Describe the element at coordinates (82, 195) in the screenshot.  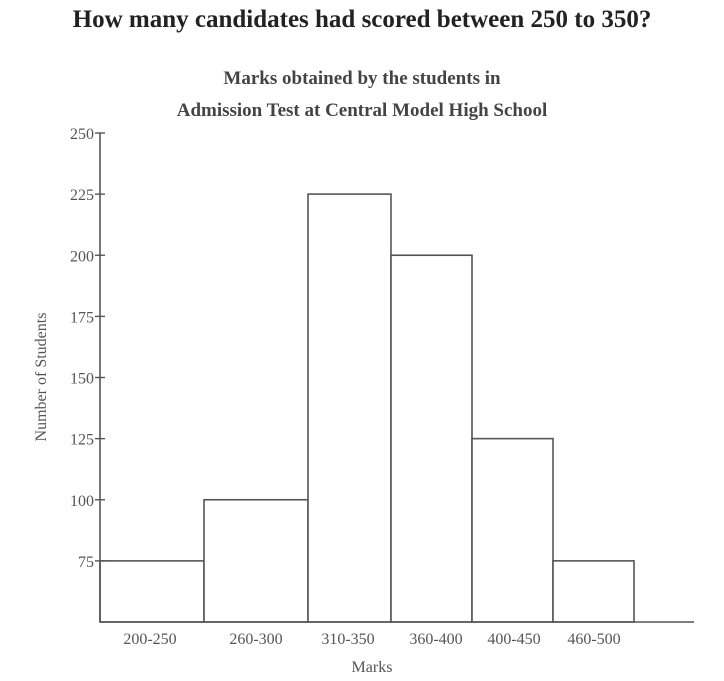
I see `y-tick-label-225: 225` at that location.